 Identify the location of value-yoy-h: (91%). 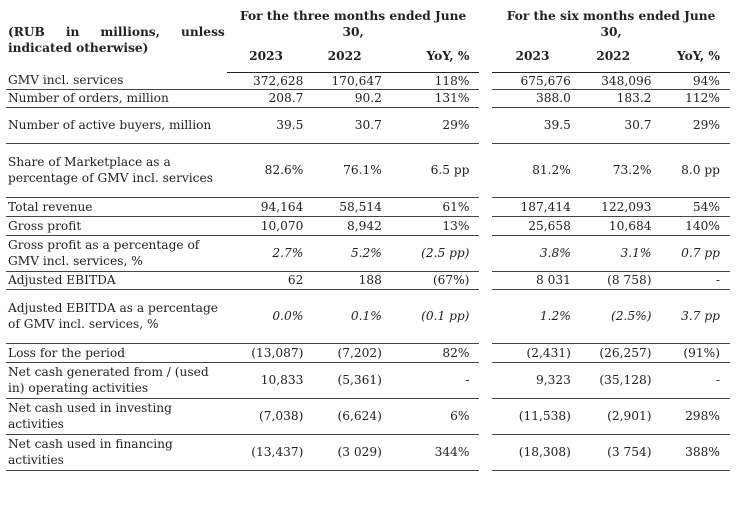
(691, 353).